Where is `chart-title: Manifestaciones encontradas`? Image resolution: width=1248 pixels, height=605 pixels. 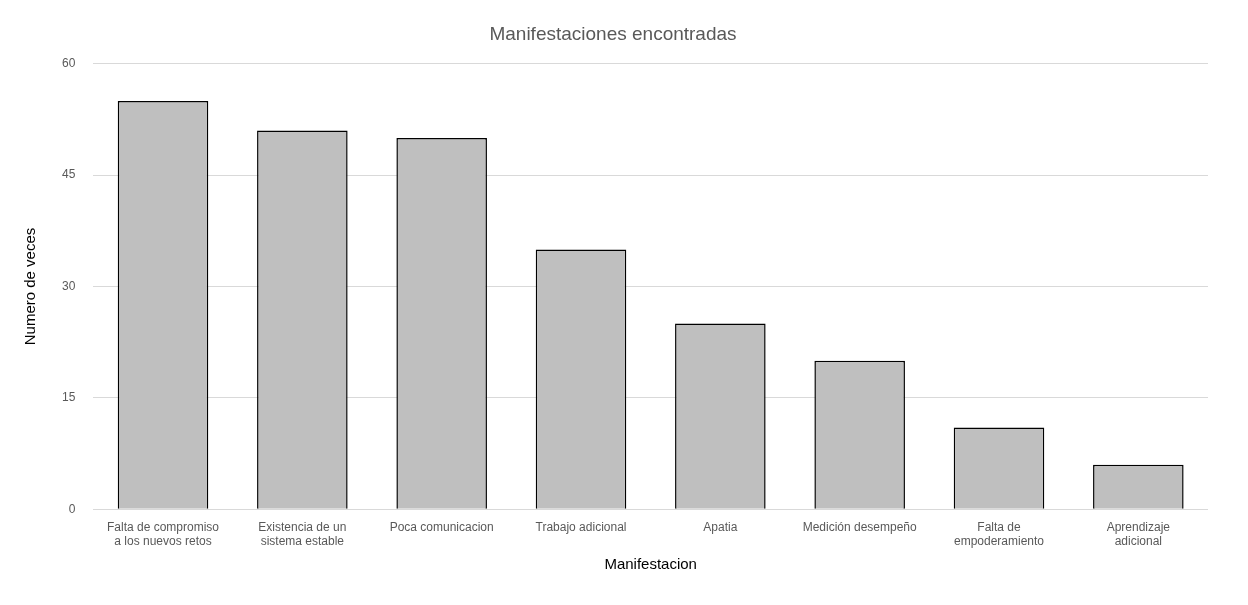 chart-title: Manifestaciones encontradas is located at coordinates (613, 33).